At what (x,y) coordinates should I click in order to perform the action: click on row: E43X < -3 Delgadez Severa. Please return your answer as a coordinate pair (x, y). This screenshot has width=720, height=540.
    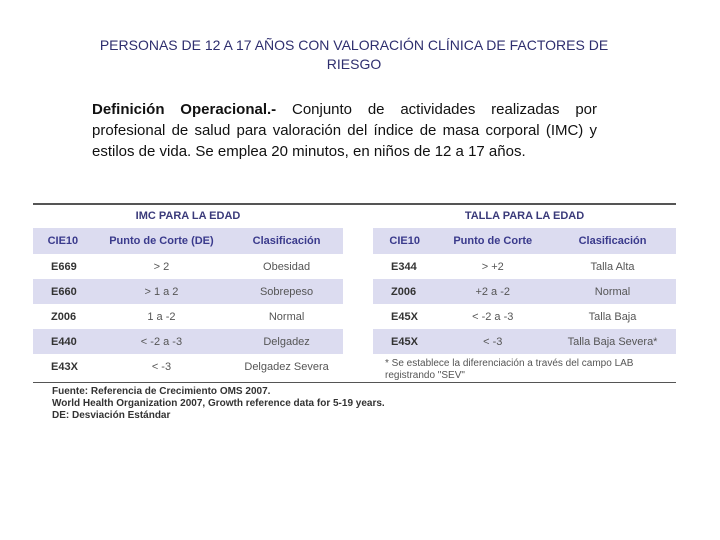
    Looking at the image, I should click on (188, 366).